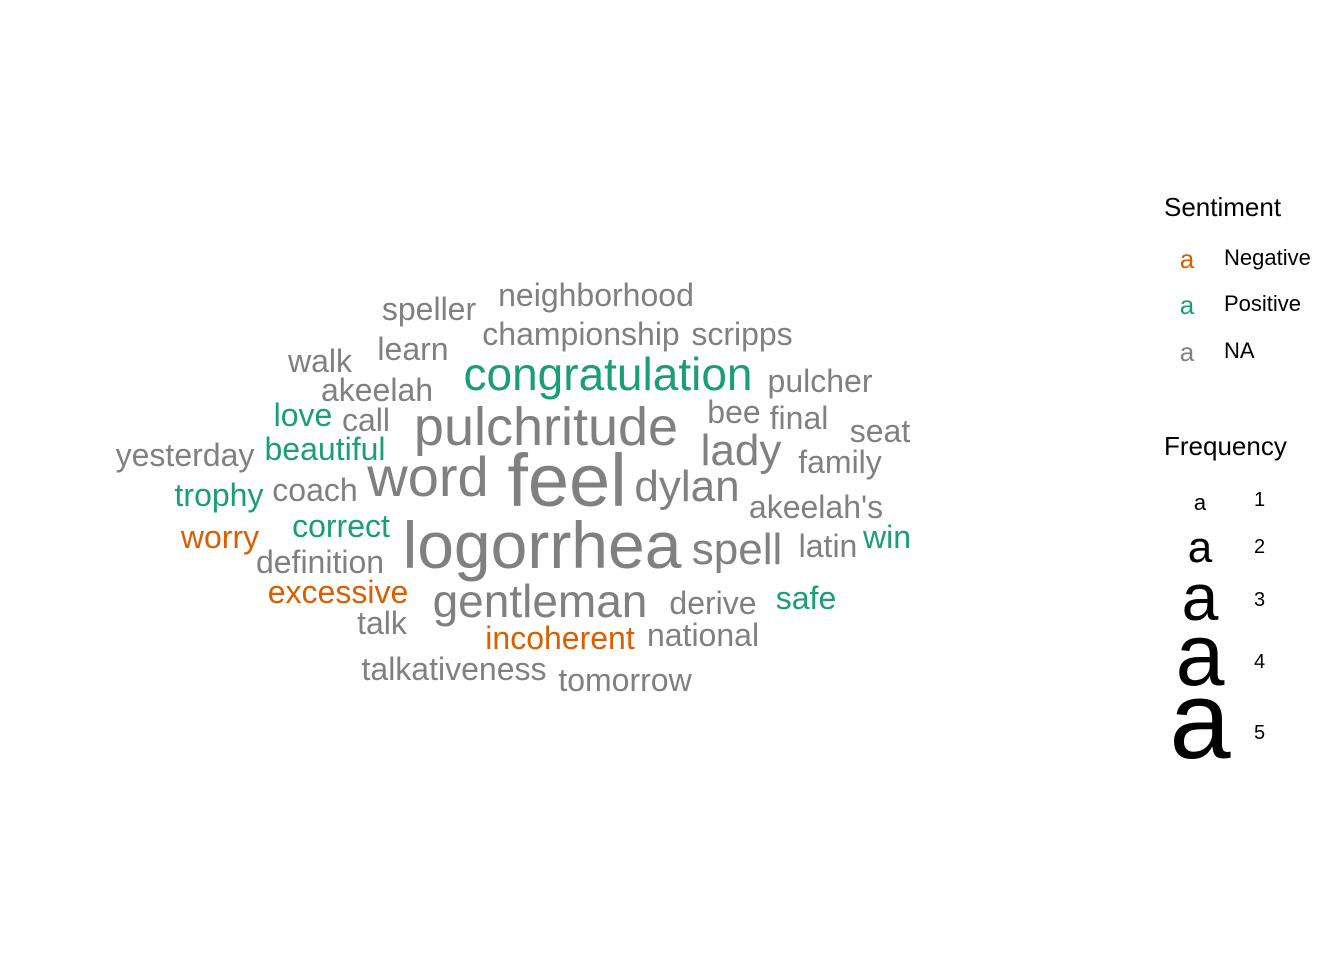 Image resolution: width=1344 pixels, height=965 pixels. I want to click on sentiment-key-na: a, so click(1187, 352).